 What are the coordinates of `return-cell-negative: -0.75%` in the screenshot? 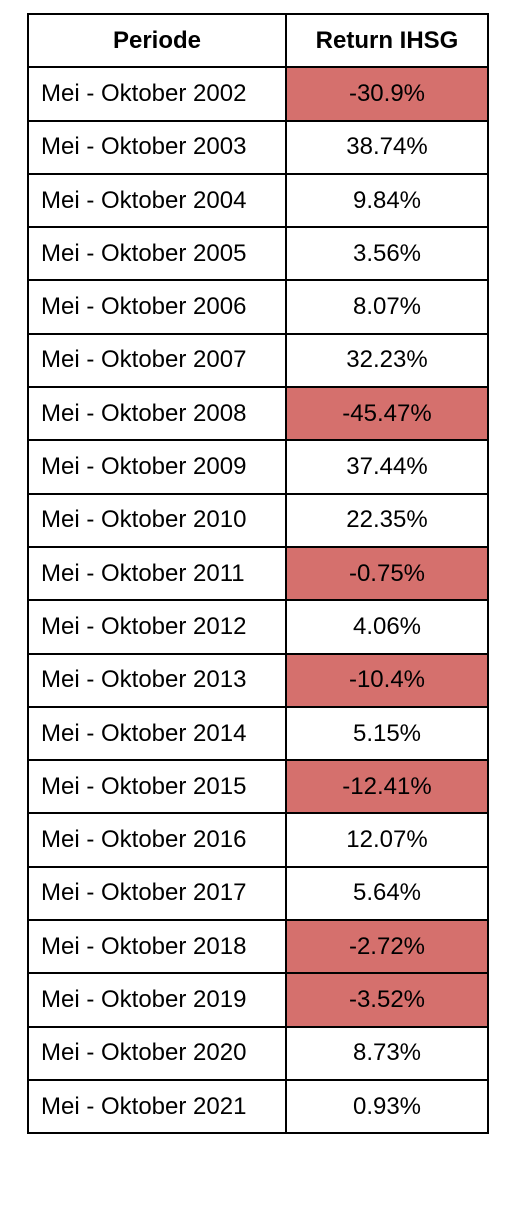 It's located at (387, 573).